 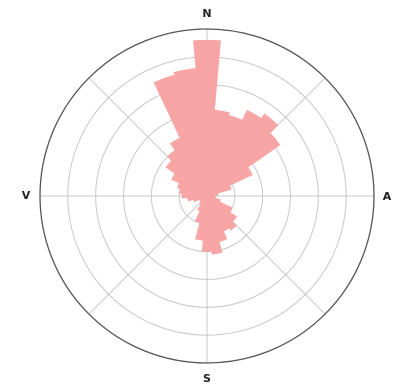 I want to click on label-south: S, so click(x=207, y=378).